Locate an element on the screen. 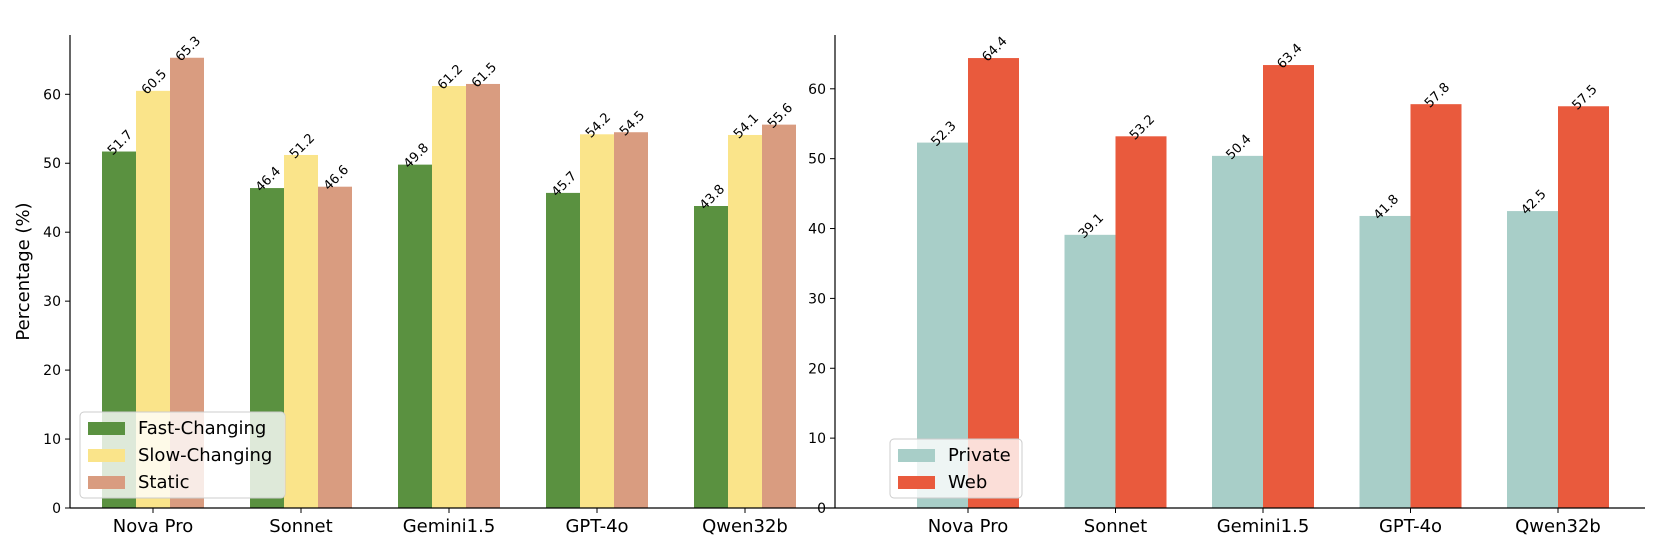  legend: Private Web is located at coordinates (956, 468).